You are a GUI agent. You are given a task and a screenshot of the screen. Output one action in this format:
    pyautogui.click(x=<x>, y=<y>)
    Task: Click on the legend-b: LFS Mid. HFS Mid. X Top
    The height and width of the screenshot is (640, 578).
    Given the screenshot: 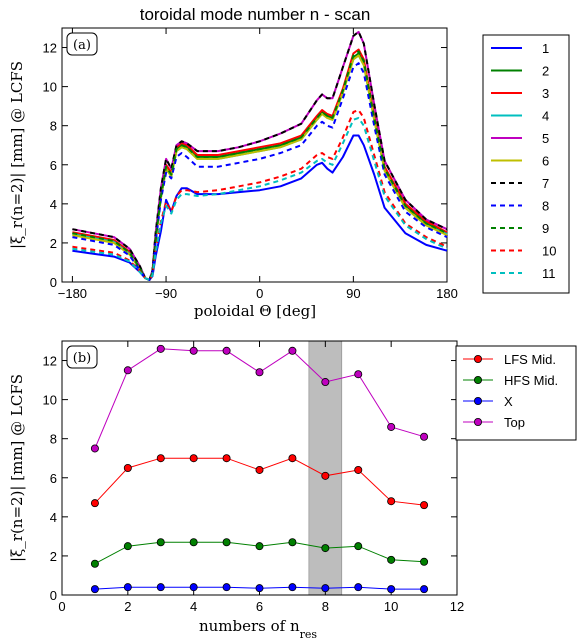 What is the action you would take?
    pyautogui.click(x=516, y=393)
    